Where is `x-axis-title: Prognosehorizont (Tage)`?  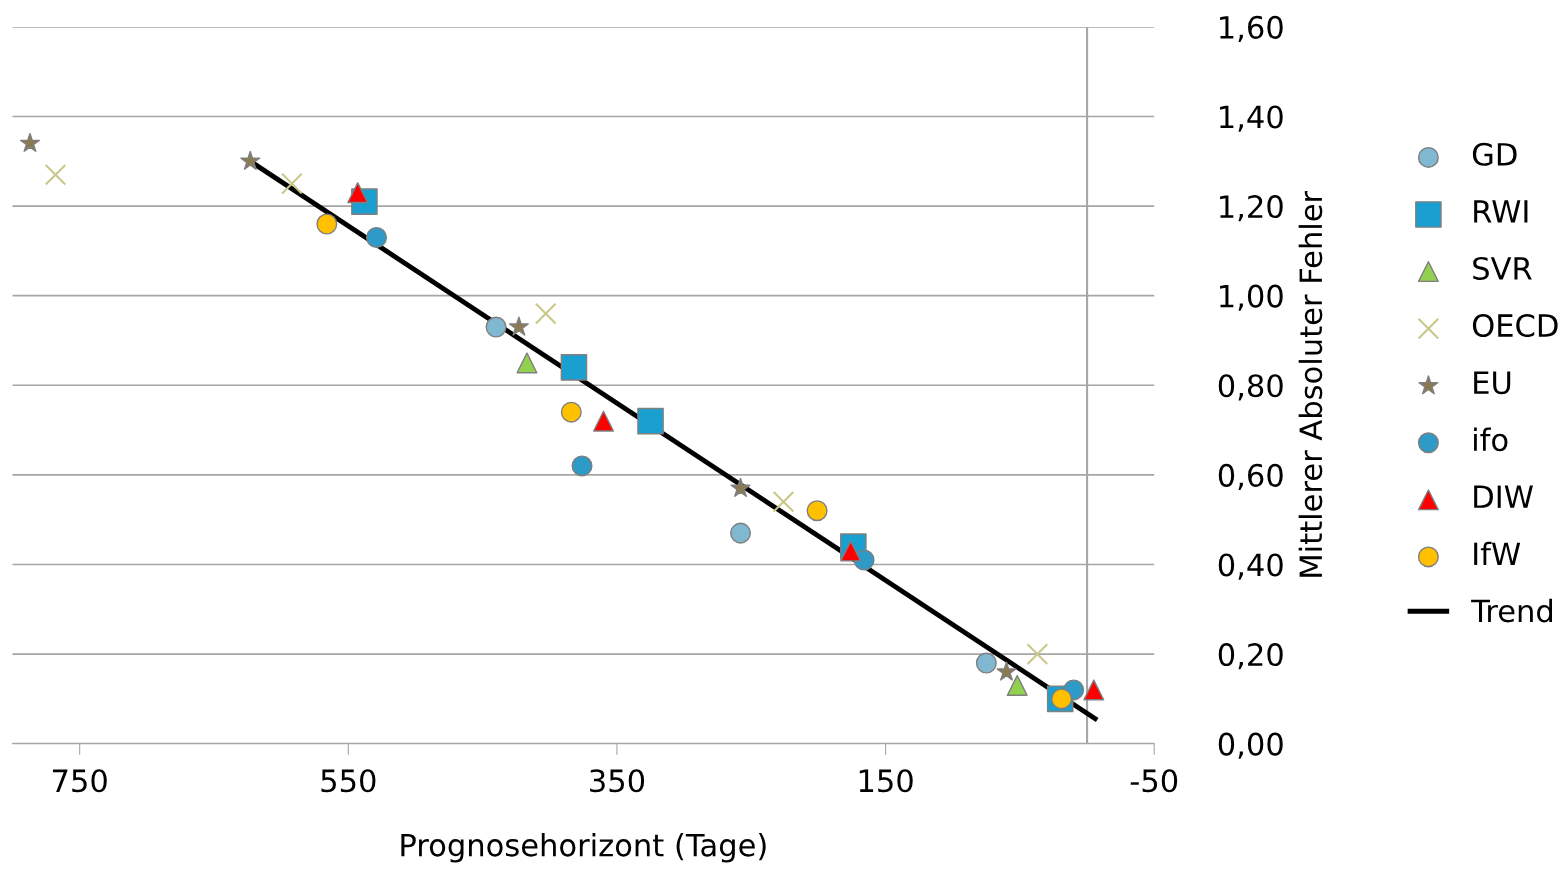
x-axis-title: Prognosehorizont (Tage) is located at coordinates (583, 847).